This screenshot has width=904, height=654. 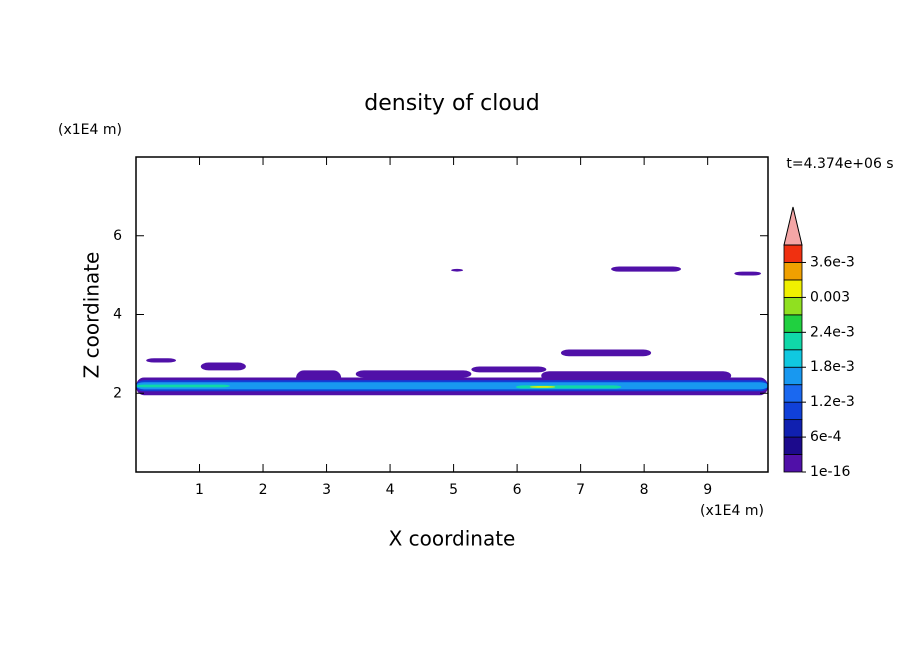 What do you see at coordinates (707, 490) in the screenshot?
I see `x-tick-label: 9` at bounding box center [707, 490].